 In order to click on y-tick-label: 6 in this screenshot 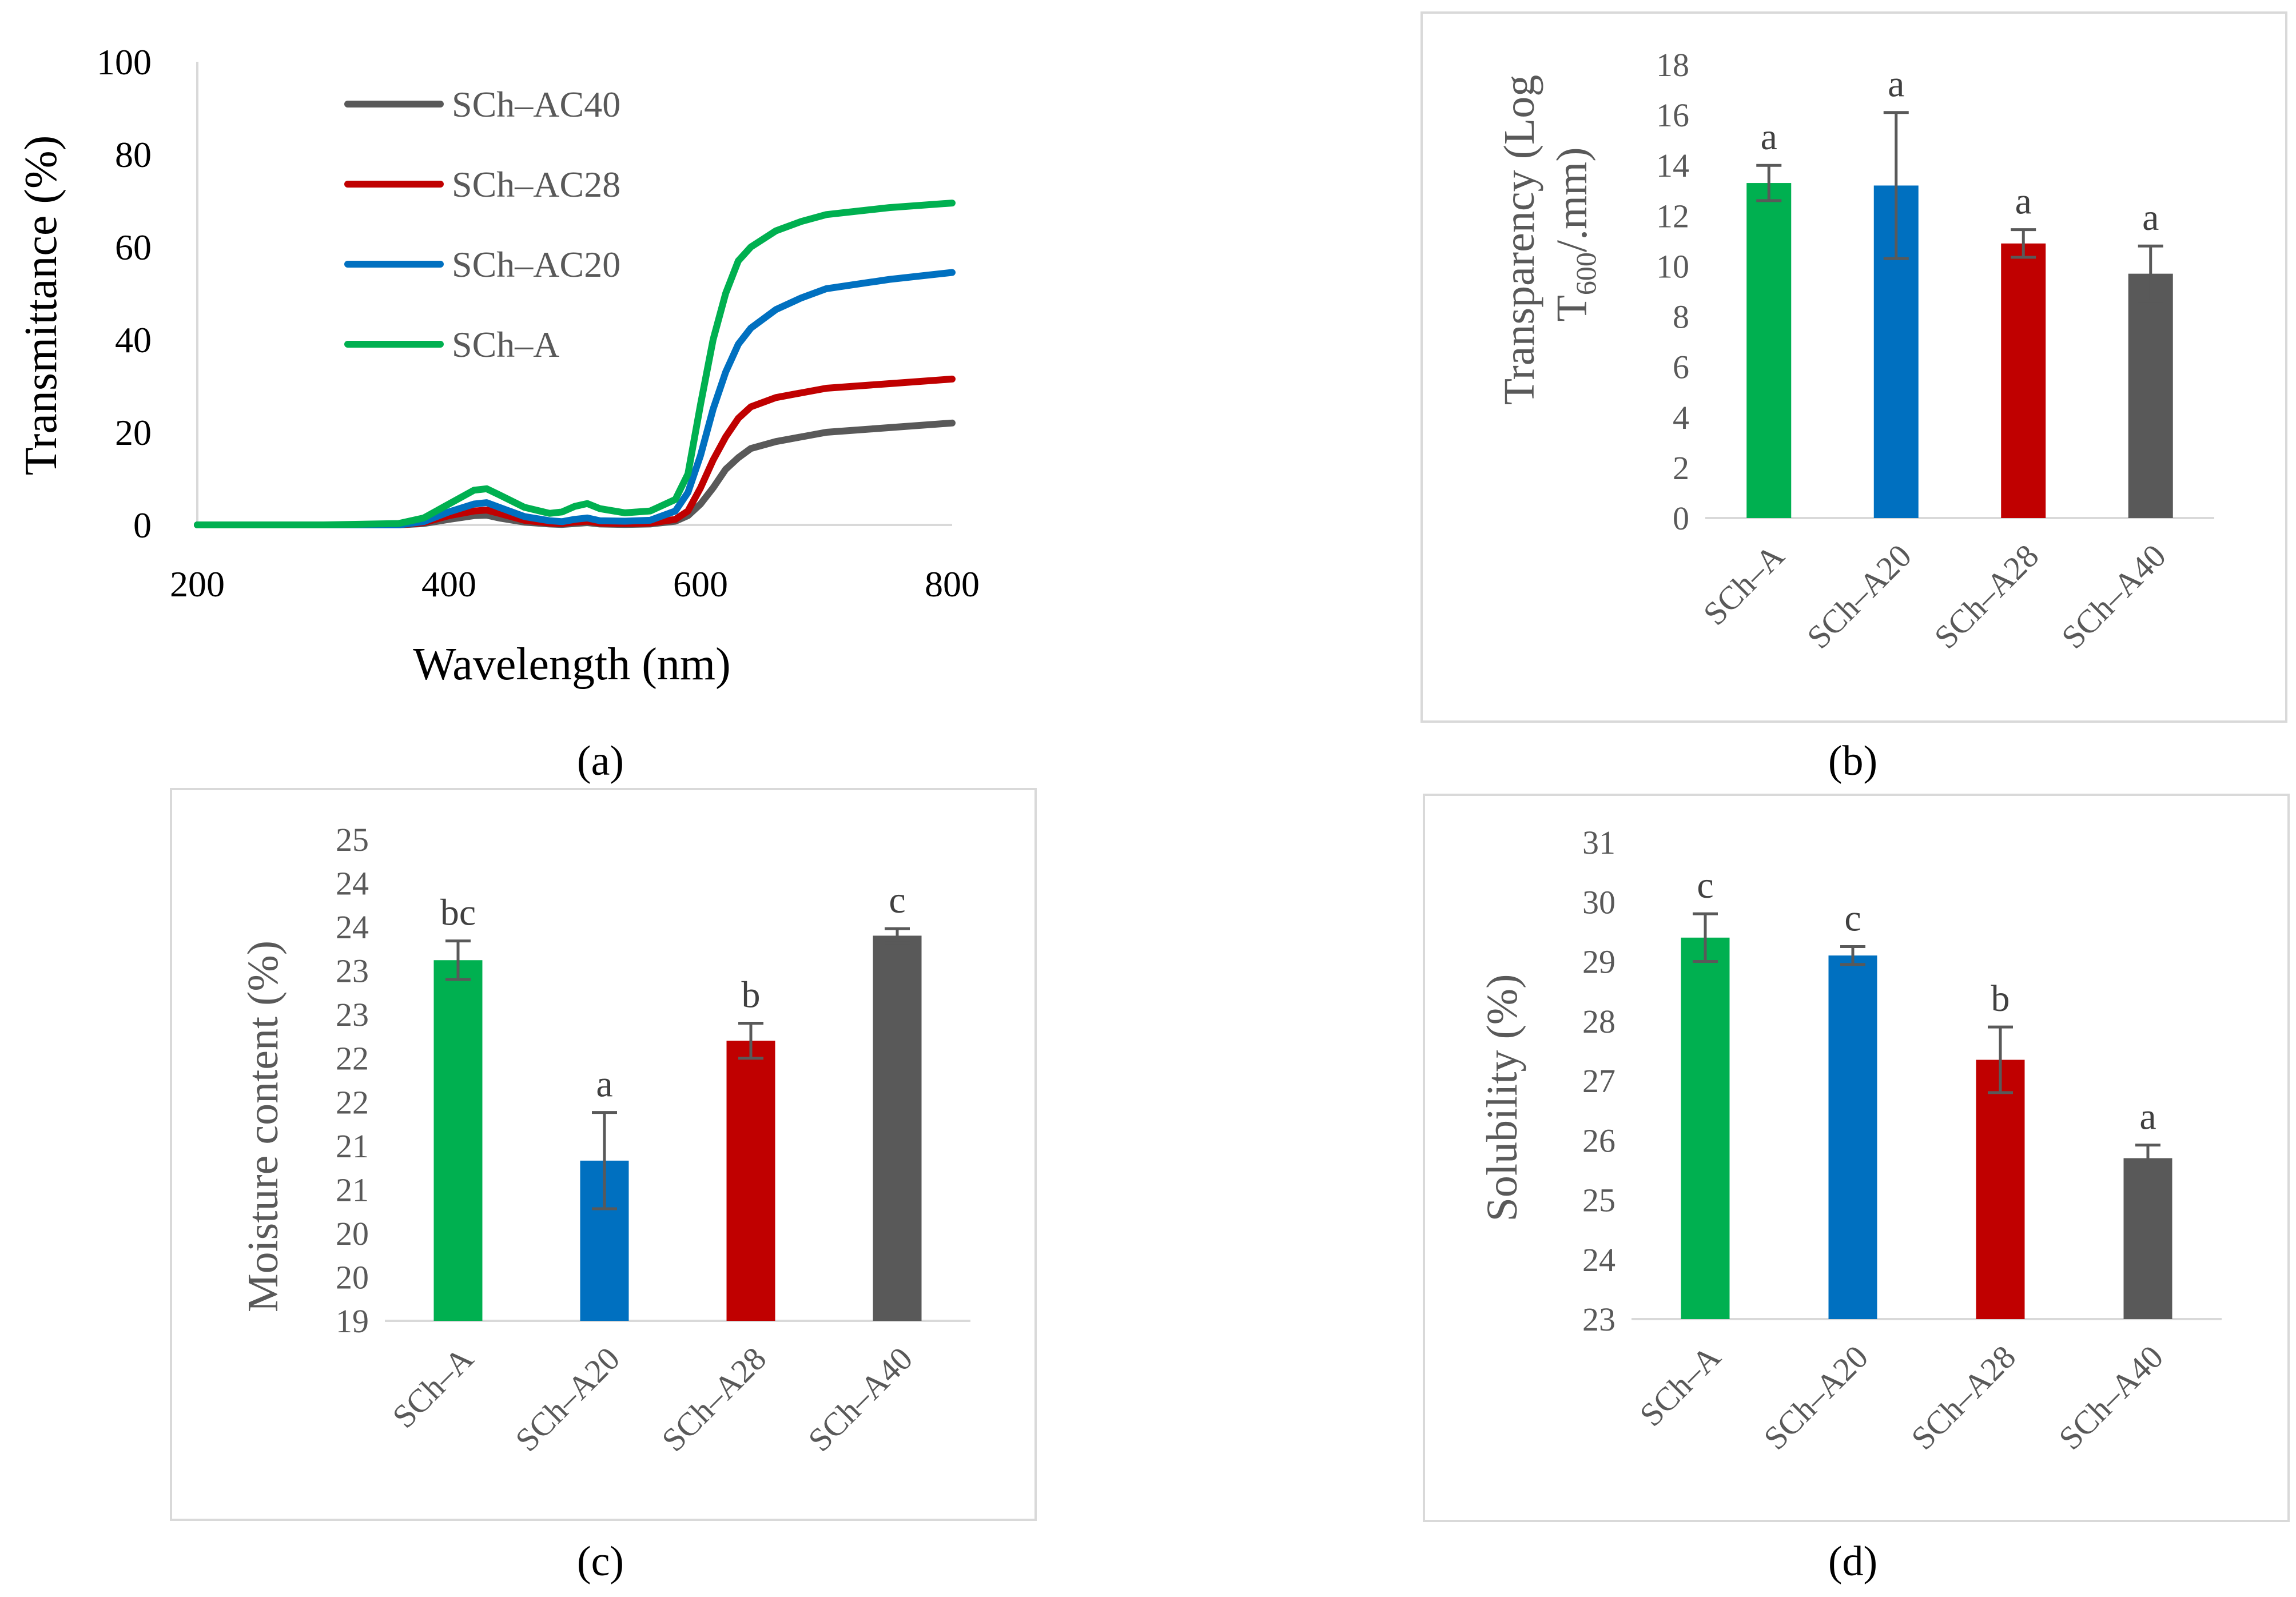, I will do `click(1681, 367)`.